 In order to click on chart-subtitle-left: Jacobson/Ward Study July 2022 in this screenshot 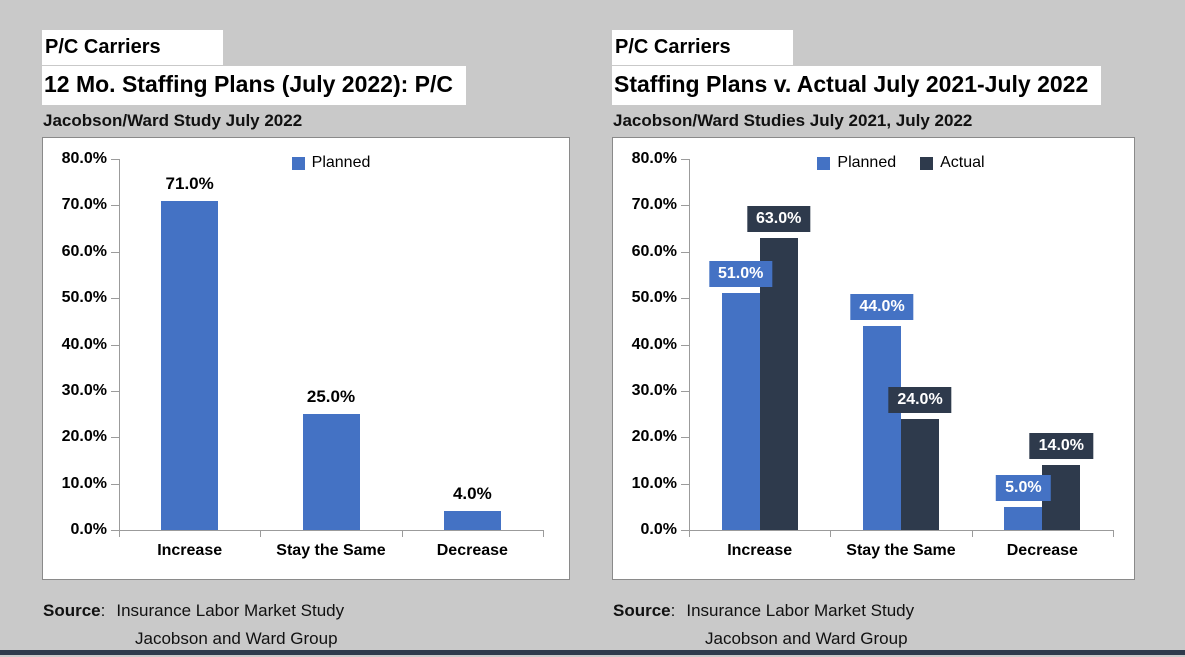, I will do `click(173, 120)`.